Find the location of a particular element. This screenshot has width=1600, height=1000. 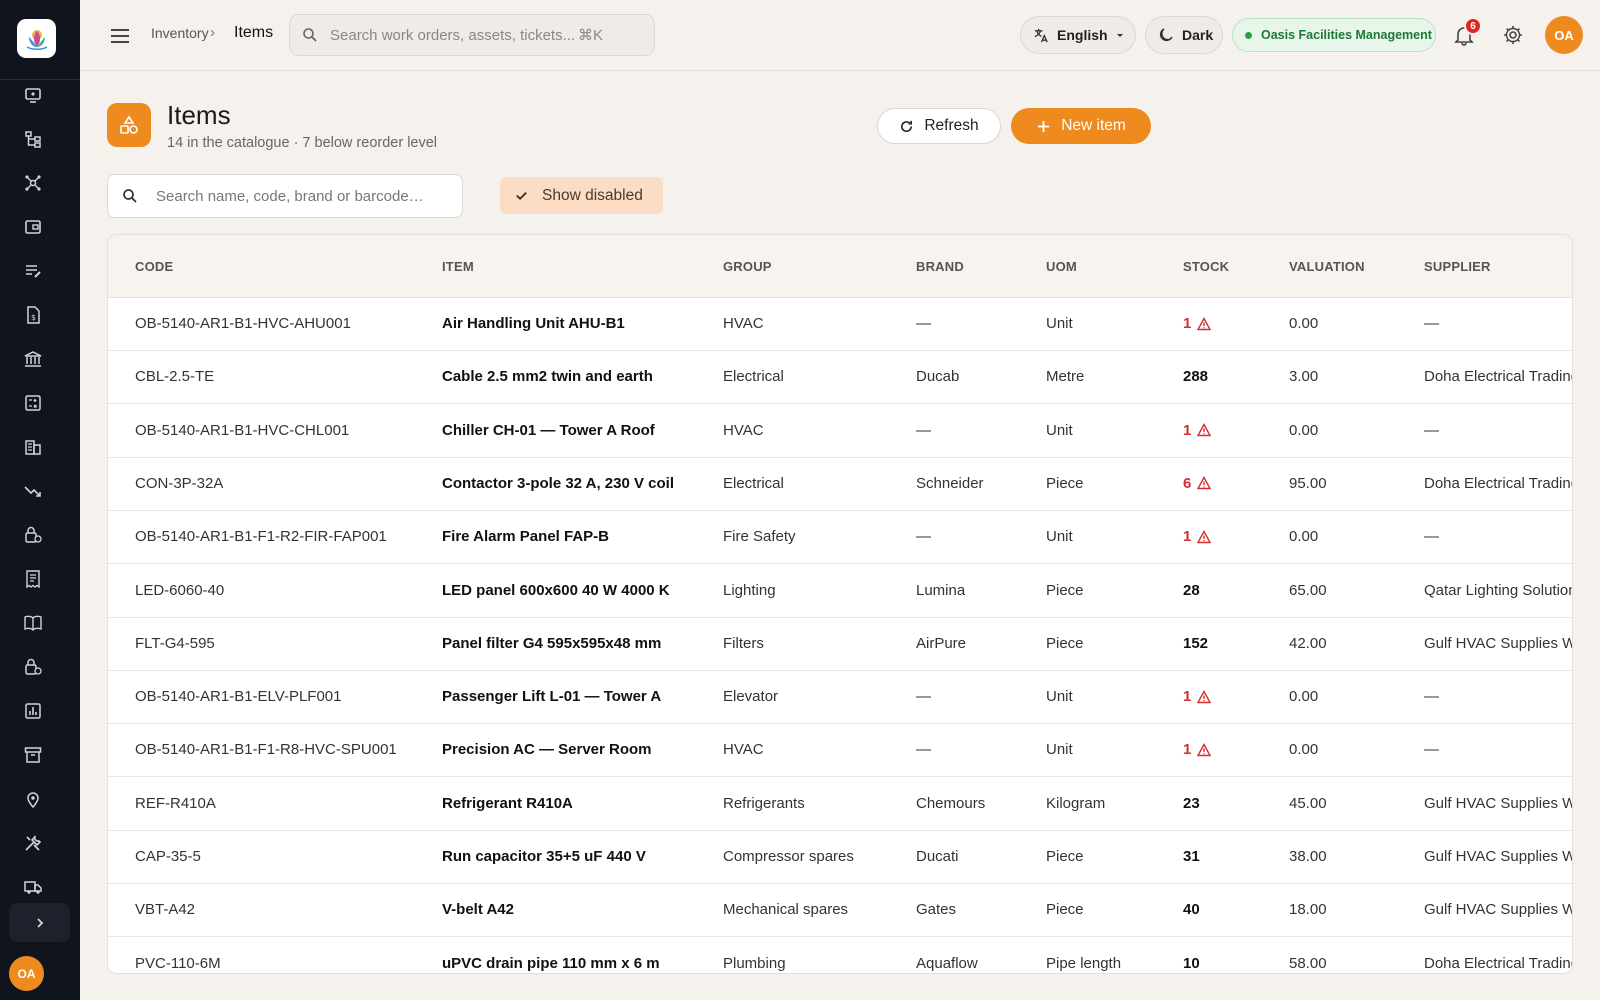

cell-item: Run capacitor 35+5 uF 440 V is located at coordinates (544, 856).